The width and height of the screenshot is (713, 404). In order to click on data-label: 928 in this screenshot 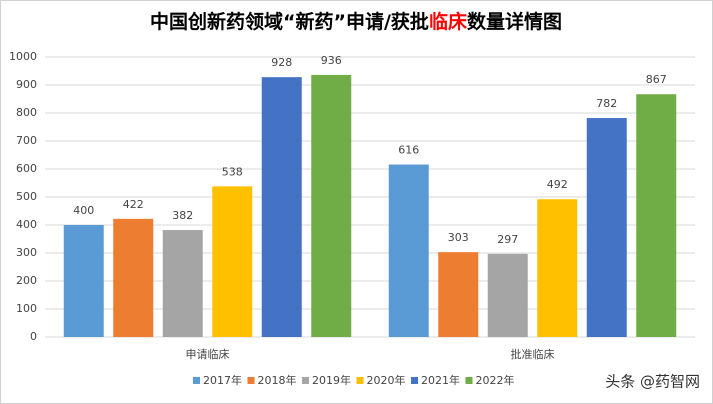, I will do `click(281, 62)`.